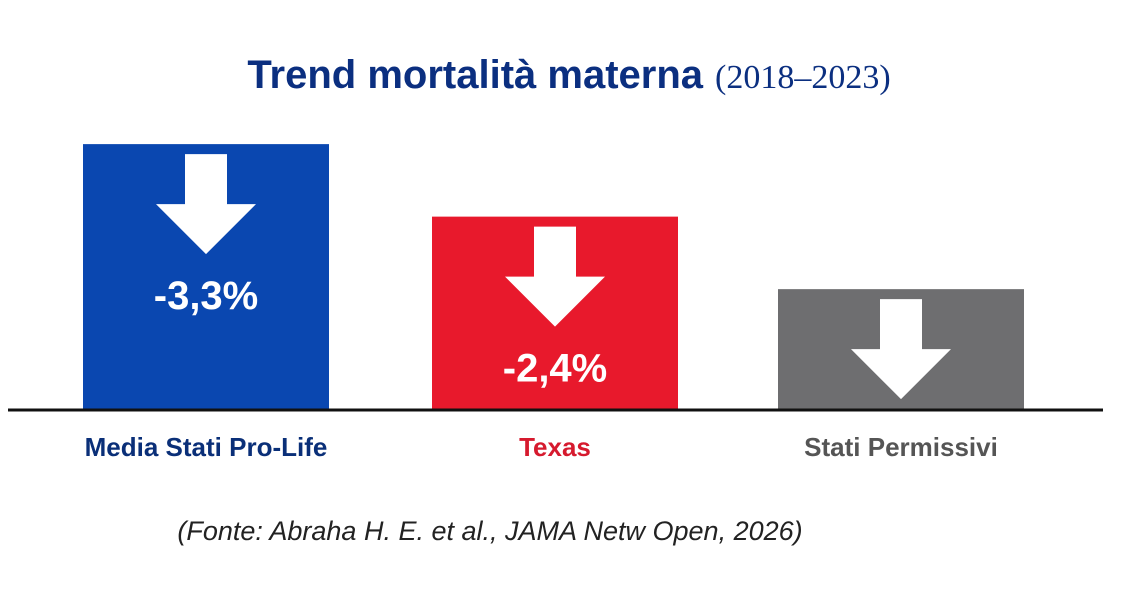  I want to click on chart-title-main: Trend mortalità materna, so click(475, 75).